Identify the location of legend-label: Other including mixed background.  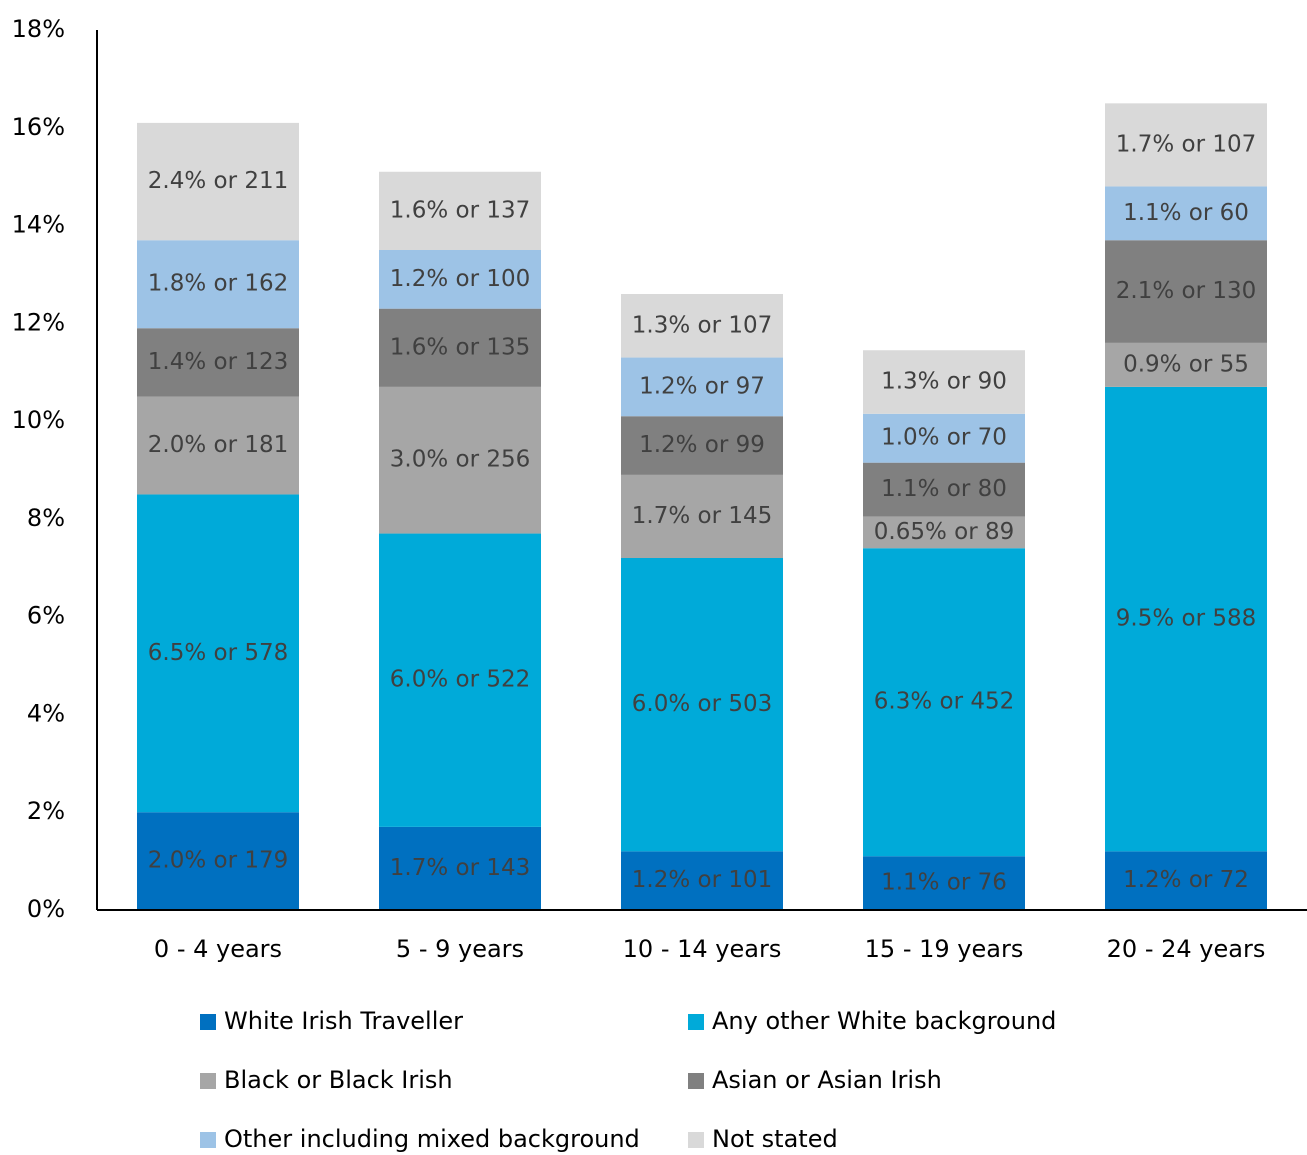
(432, 1139).